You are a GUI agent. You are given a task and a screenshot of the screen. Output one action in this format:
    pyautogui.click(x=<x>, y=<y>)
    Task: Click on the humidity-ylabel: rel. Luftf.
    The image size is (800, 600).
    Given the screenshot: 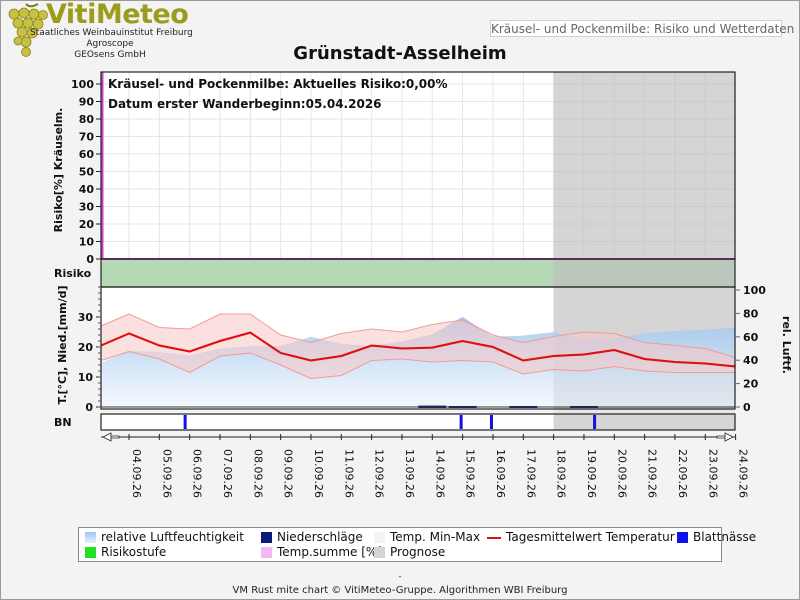 What is the action you would take?
    pyautogui.click(x=786, y=345)
    